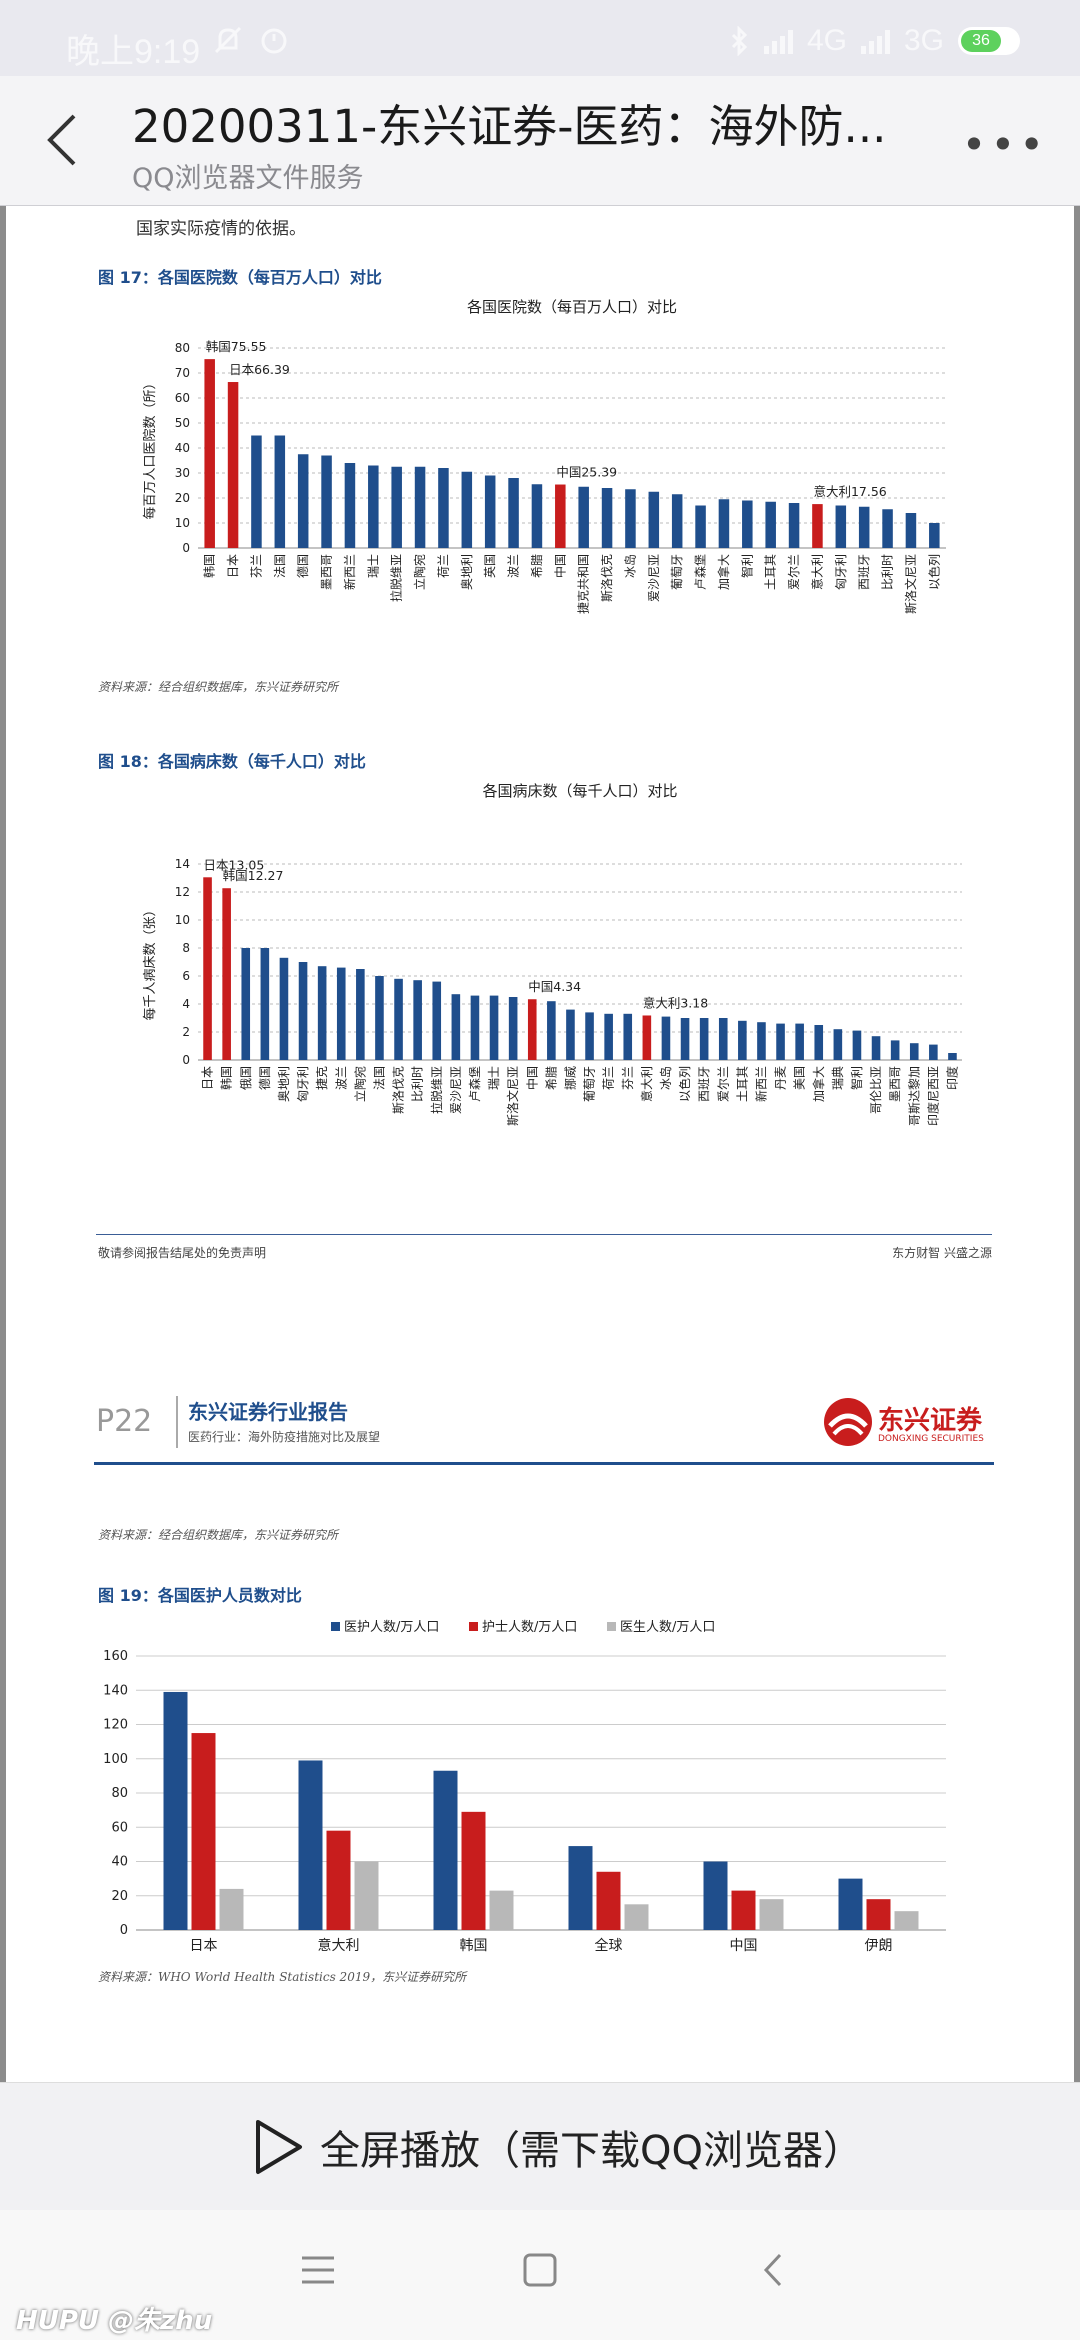 This screenshot has height=2340, width=1080. What do you see at coordinates (67, 142) in the screenshot?
I see `back-button` at bounding box center [67, 142].